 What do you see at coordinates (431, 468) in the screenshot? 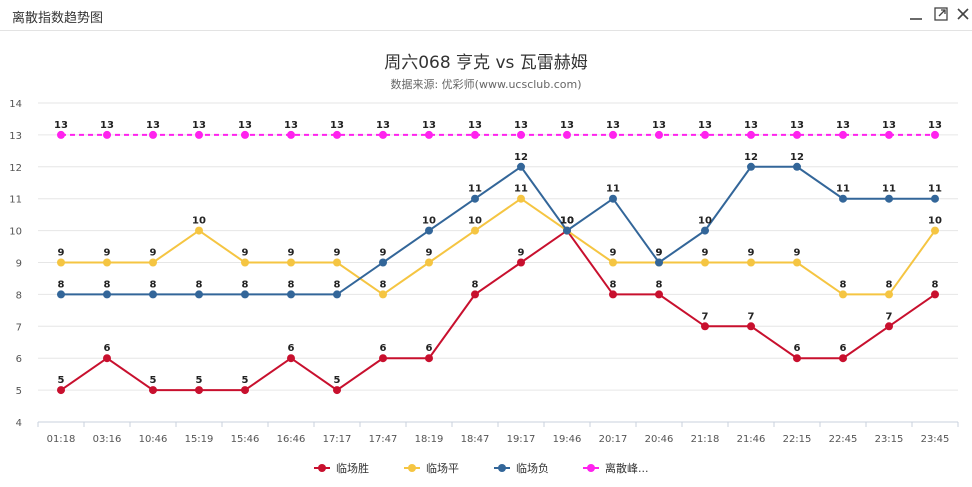
I see `legend-item: 临场平` at bounding box center [431, 468].